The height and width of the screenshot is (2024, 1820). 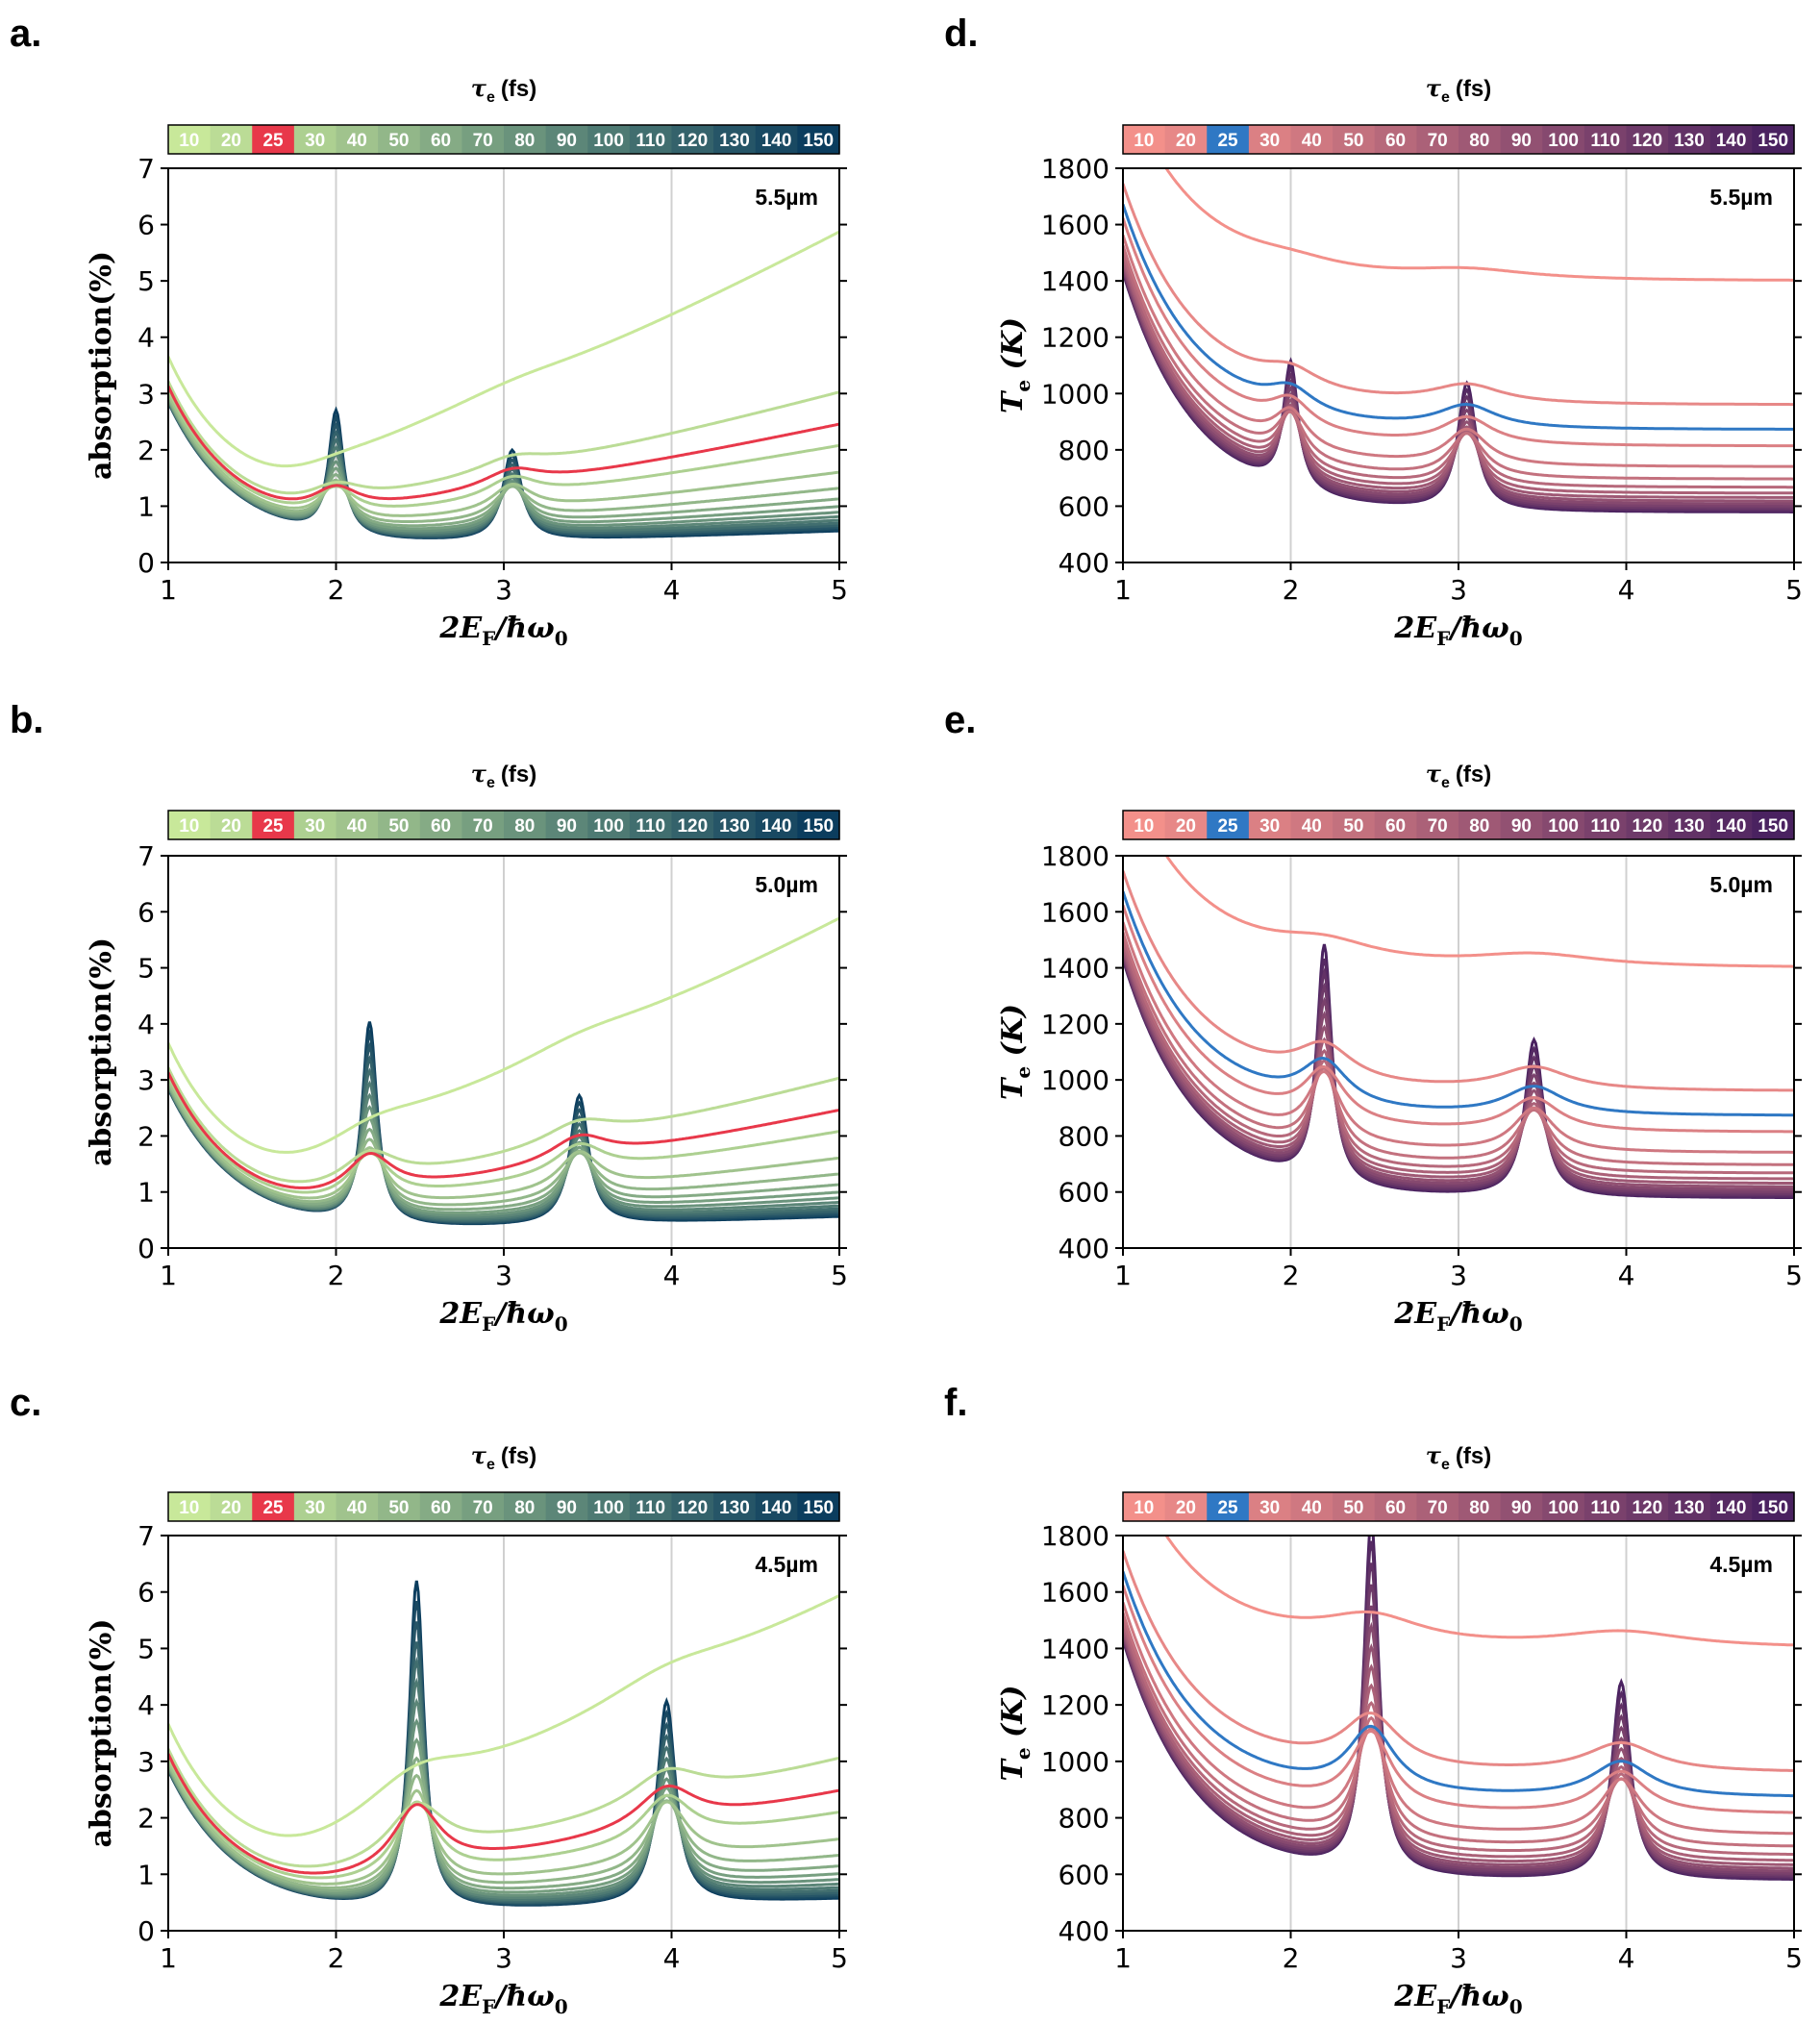 I want to click on y-tick-label: 600, so click(x=1084, y=1874).